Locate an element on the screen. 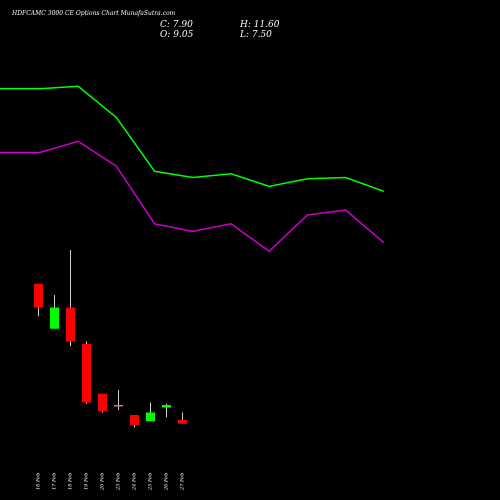  date-label: 19 Feb is located at coordinates (87, 481).